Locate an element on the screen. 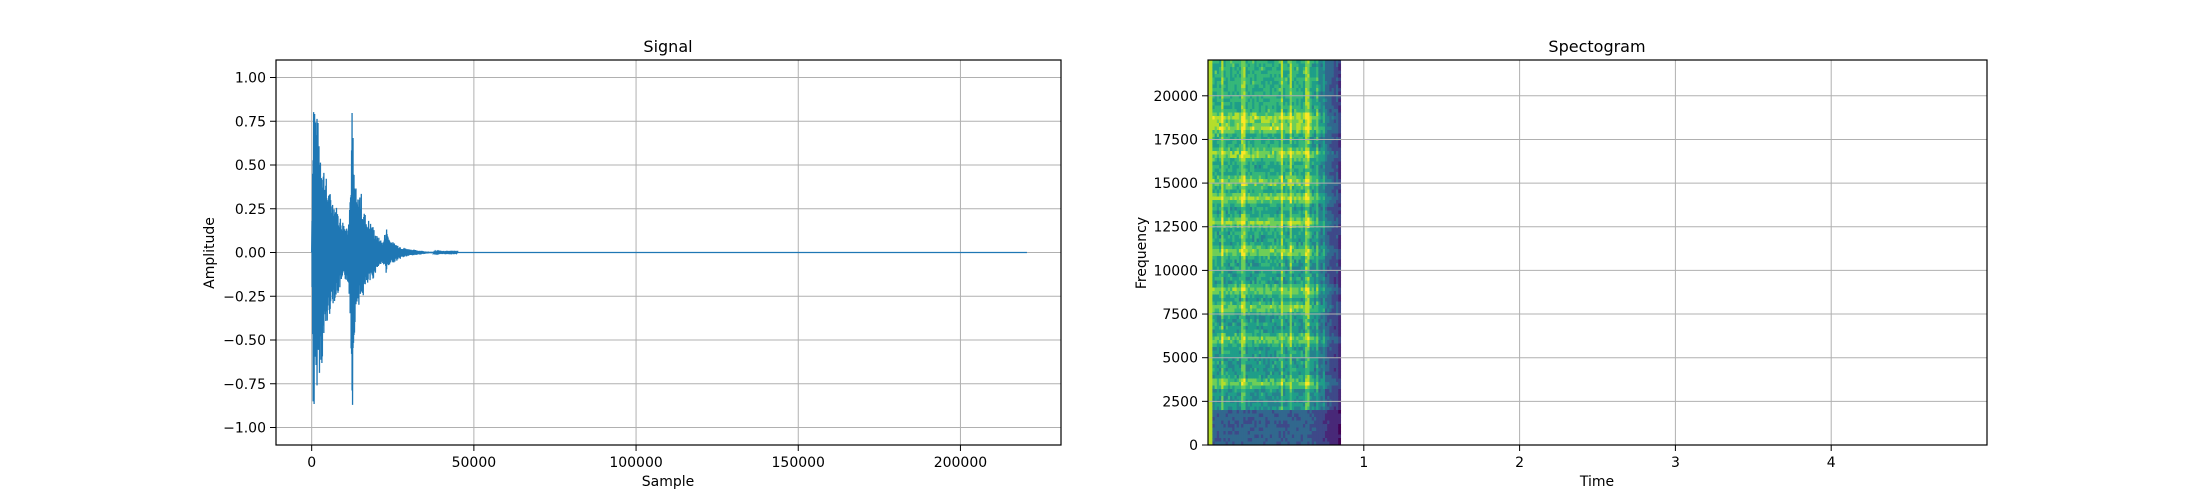 The width and height of the screenshot is (2200, 504). signal-x-tick-label: 0 is located at coordinates (311, 463).